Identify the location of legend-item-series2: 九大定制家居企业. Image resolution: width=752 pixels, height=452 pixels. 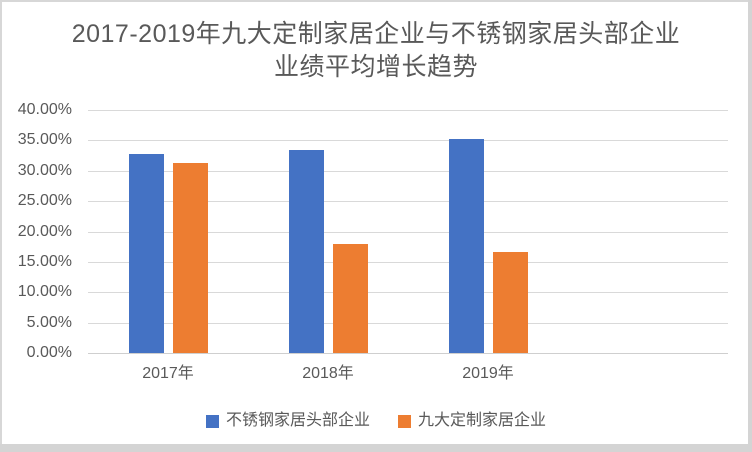
(472, 421).